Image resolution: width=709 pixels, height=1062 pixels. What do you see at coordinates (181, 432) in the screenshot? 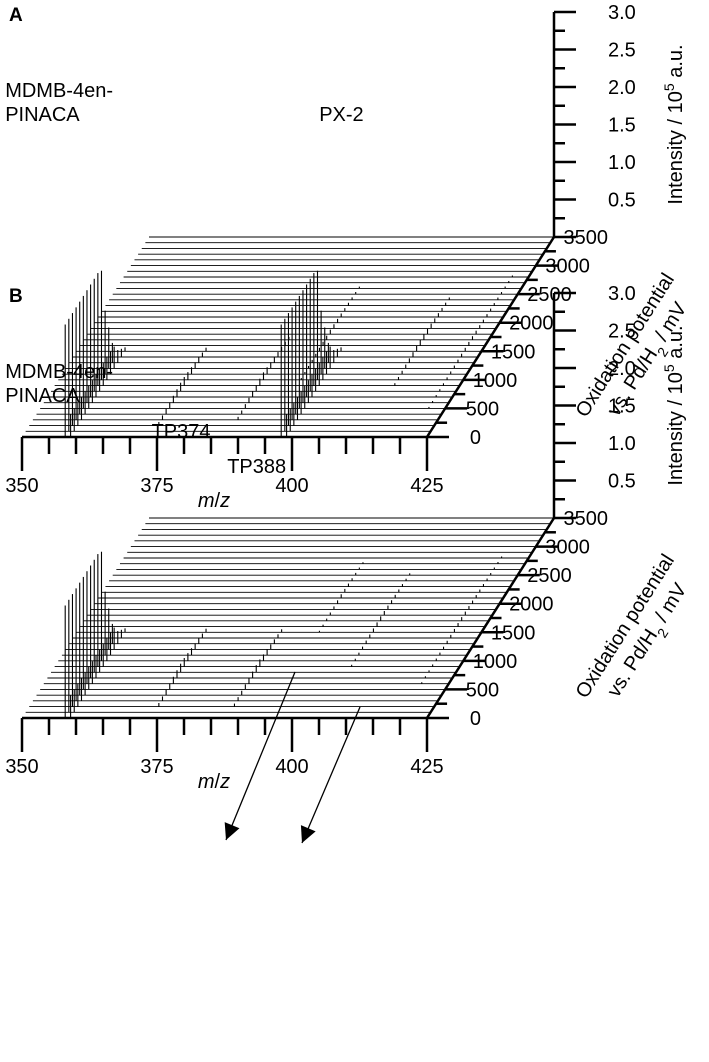
I see `peak-annotation-label: TP374` at bounding box center [181, 432].